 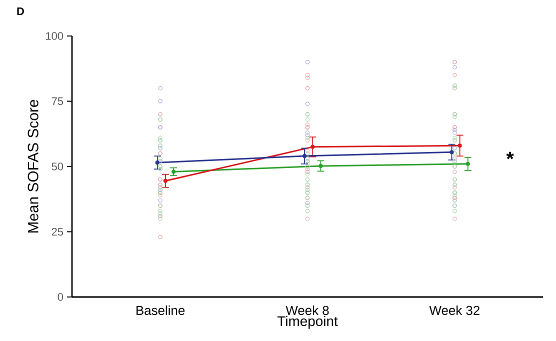 I want to click on x-tick-label: Week 32, so click(x=454, y=310).